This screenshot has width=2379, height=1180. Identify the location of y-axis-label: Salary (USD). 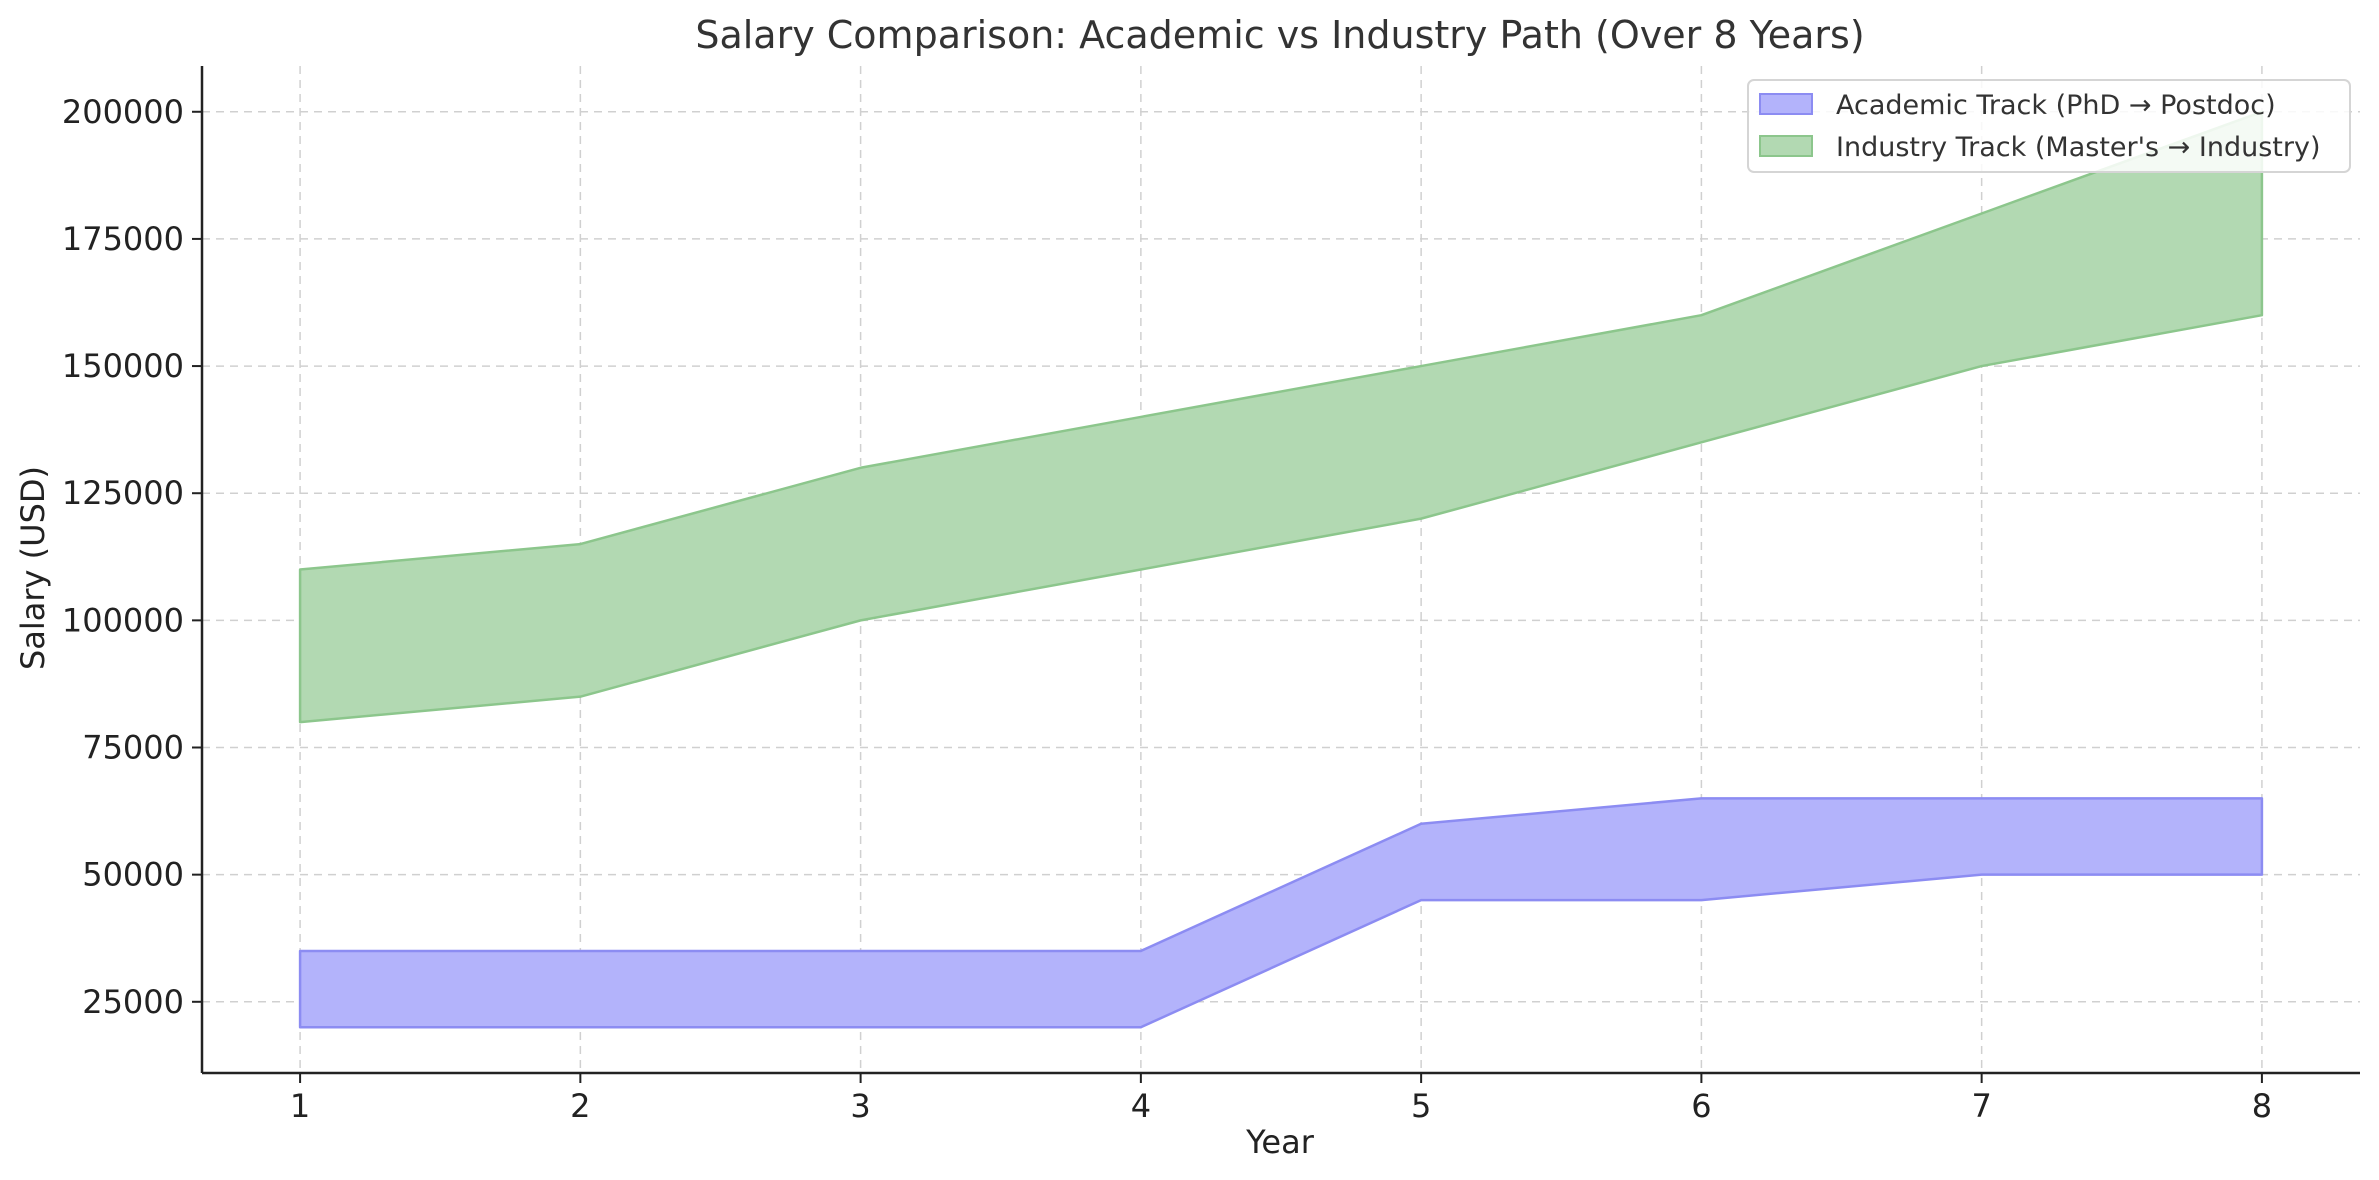
(33, 568).